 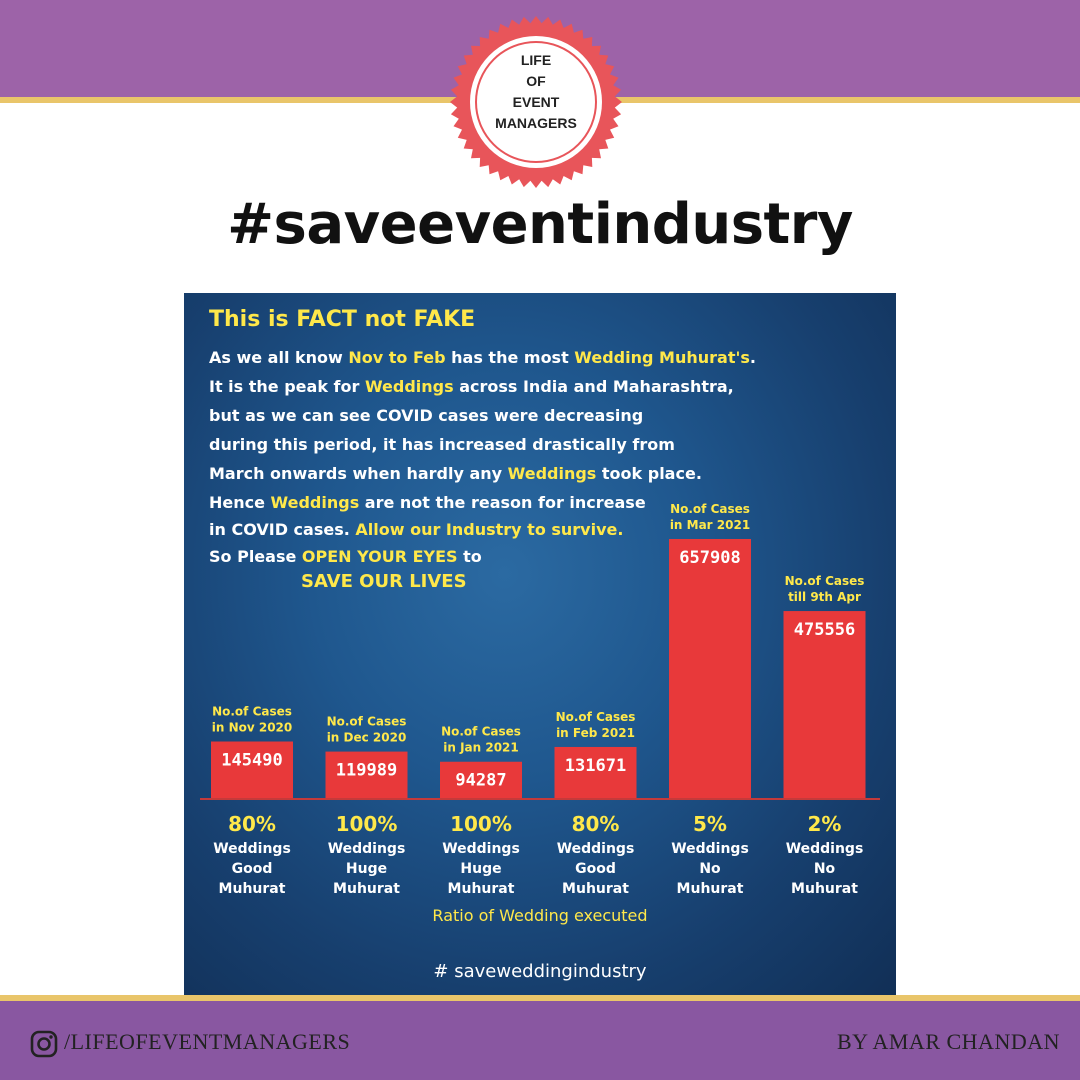 I want to click on logo-seal-icon, so click(x=536, y=102).